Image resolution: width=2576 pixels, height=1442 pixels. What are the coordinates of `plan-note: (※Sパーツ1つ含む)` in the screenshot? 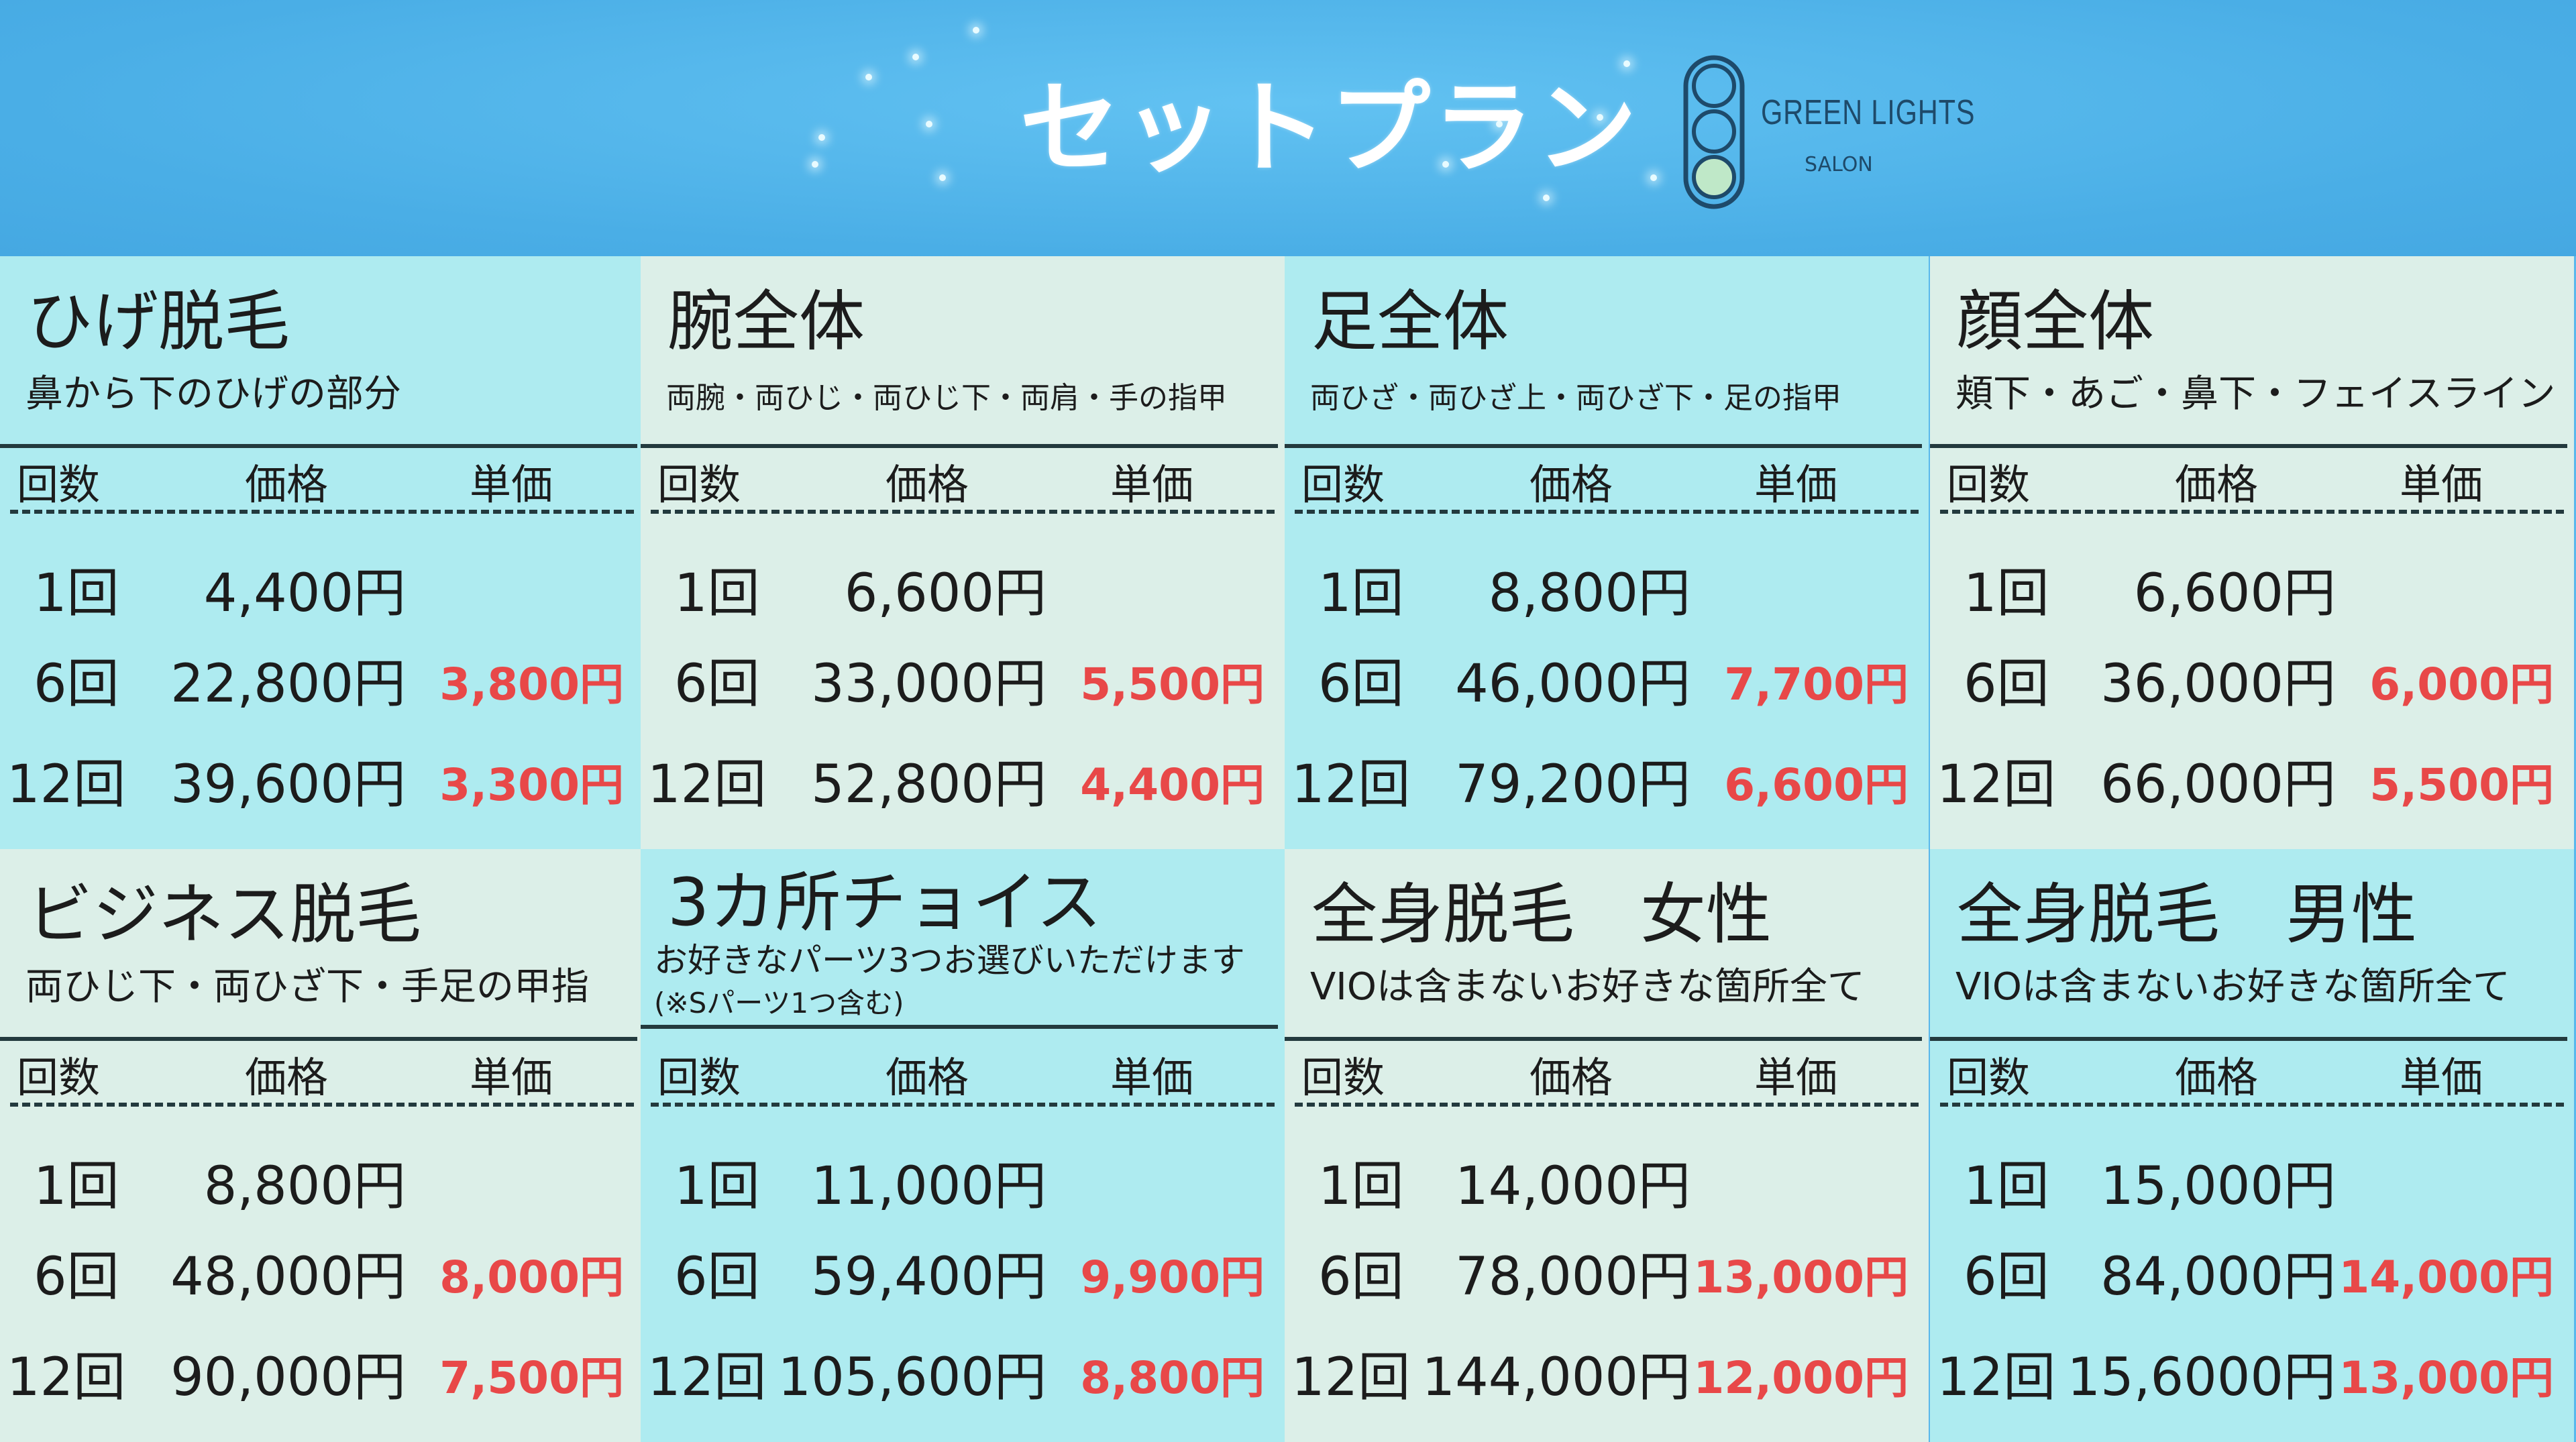 It's located at (779, 1003).